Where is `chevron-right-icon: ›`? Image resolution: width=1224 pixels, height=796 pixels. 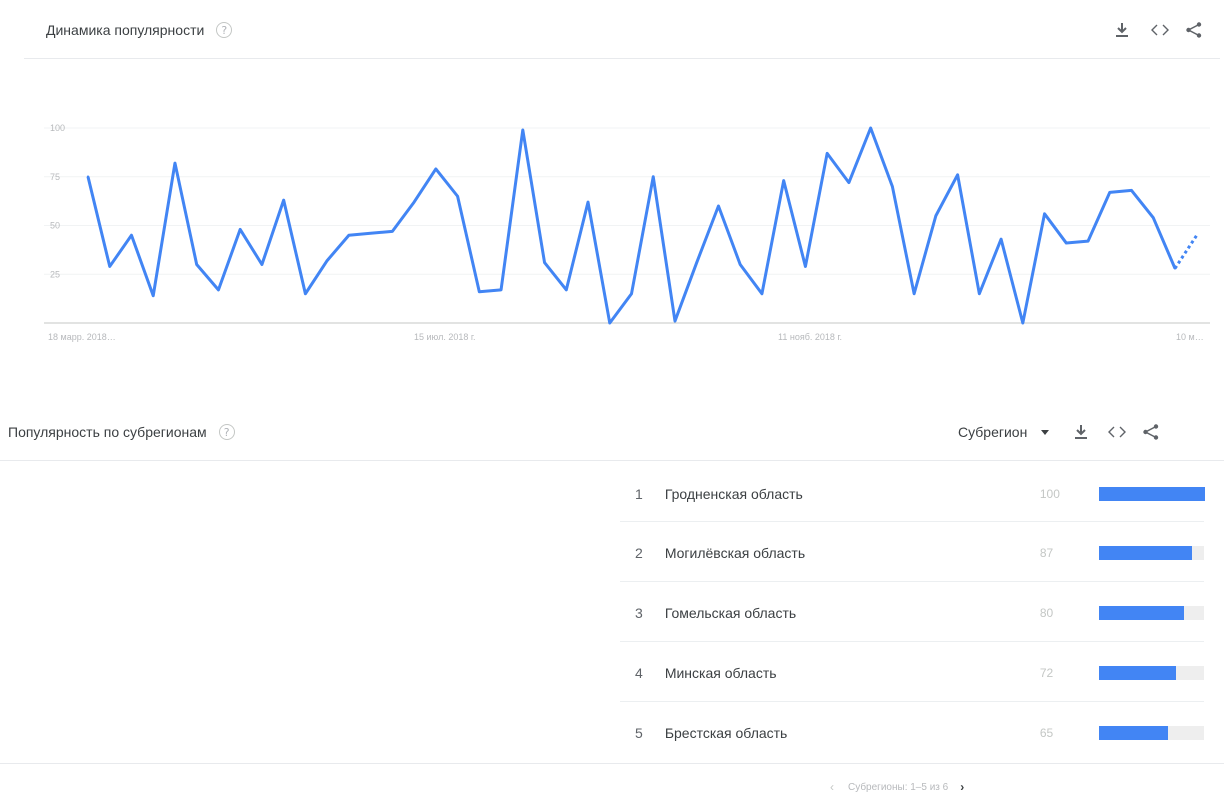 chevron-right-icon: › is located at coordinates (962, 787).